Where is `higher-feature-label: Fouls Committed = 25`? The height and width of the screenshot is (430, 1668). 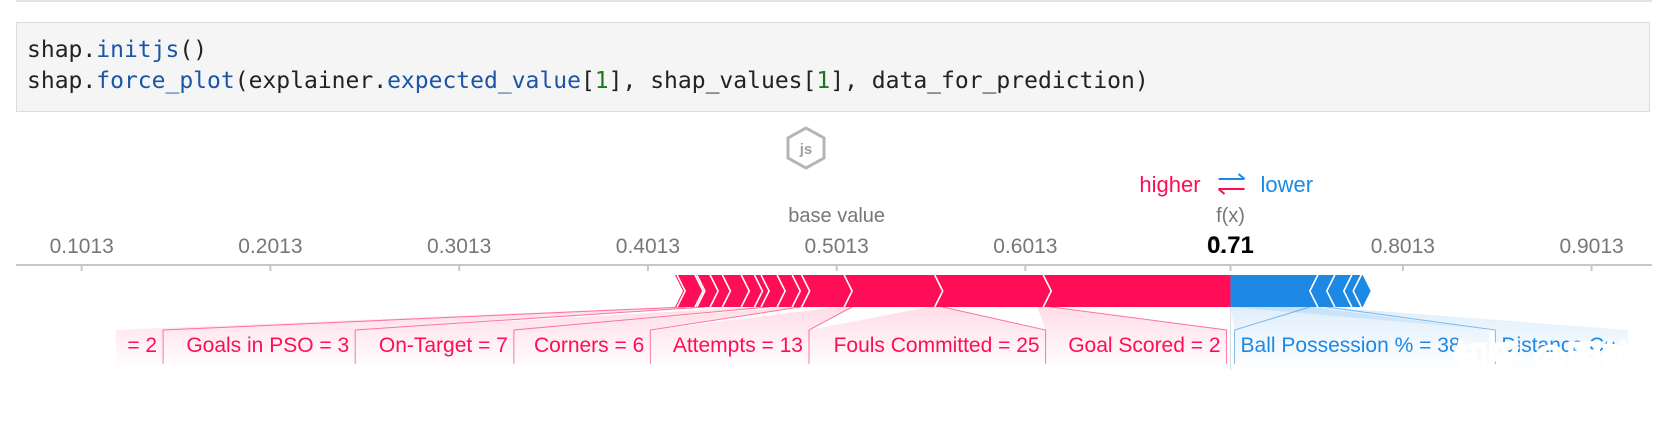
higher-feature-label: Fouls Committed = 25 is located at coordinates (937, 345).